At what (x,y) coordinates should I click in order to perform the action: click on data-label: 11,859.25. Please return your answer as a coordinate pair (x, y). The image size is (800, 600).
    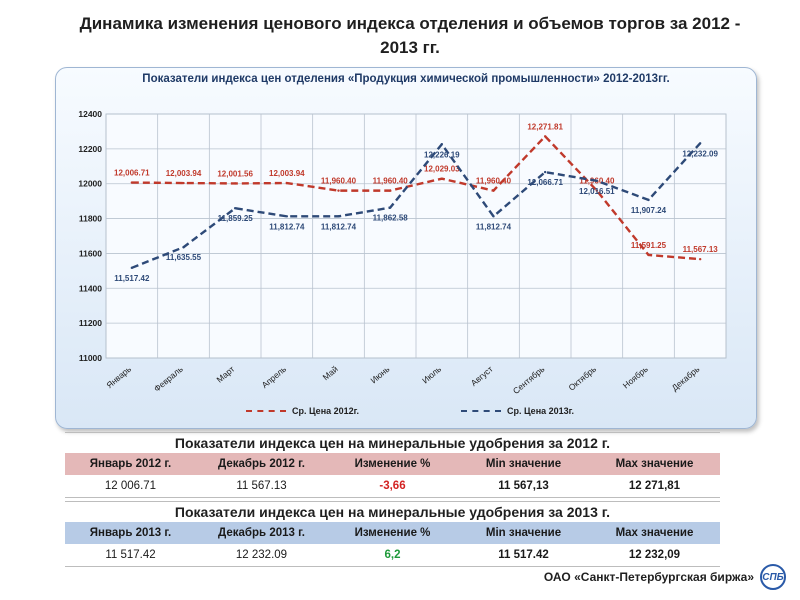
    Looking at the image, I should click on (236, 218).